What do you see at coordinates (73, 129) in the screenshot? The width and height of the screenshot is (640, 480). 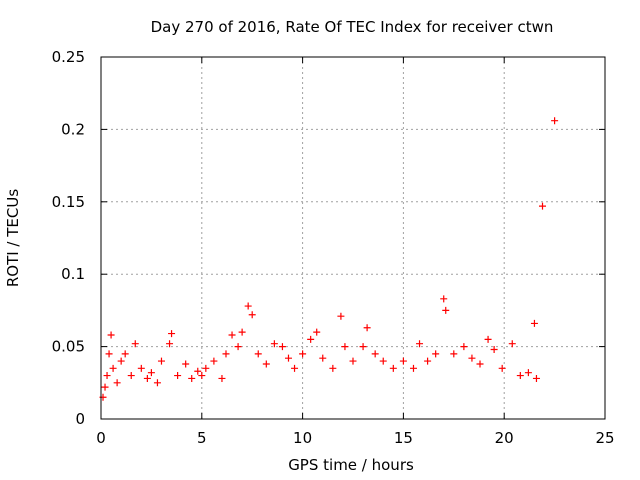 I see `y-tick-label: 0.2` at bounding box center [73, 129].